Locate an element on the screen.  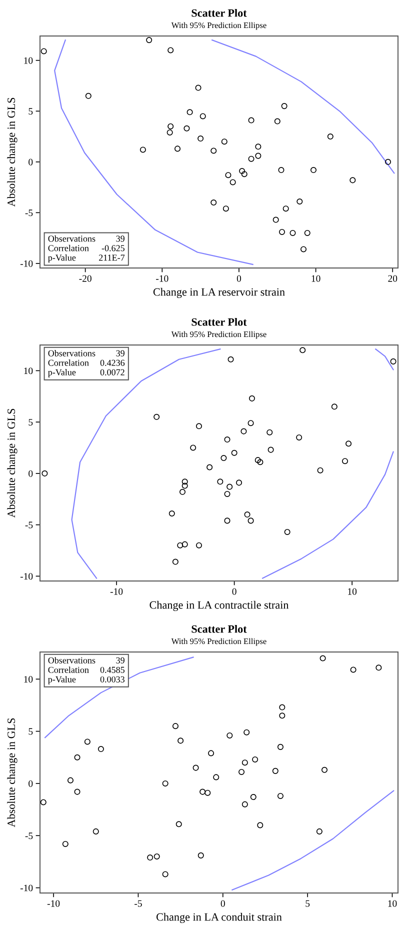
annotation: 211E-7 is located at coordinates (112, 257).